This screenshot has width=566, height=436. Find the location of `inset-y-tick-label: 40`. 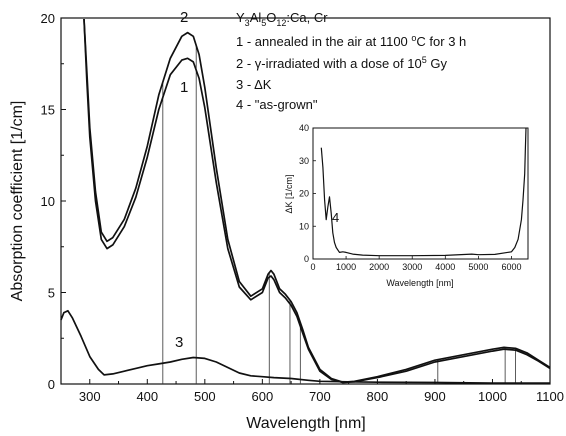

inset-y-tick-label: 40 is located at coordinates (304, 128).